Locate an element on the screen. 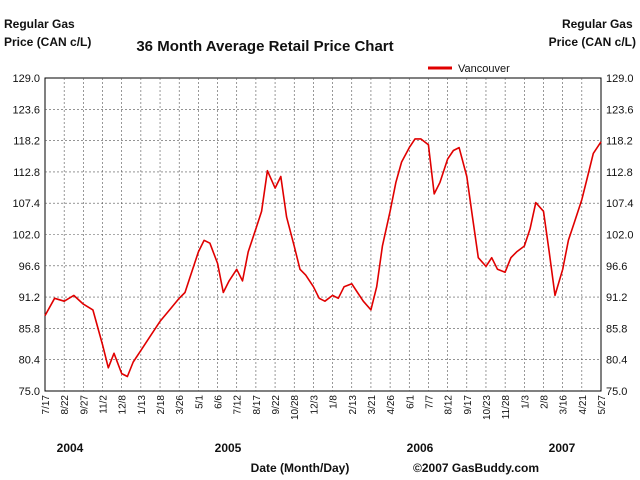 The image size is (640, 480). year-label: 2007 is located at coordinates (562, 448).